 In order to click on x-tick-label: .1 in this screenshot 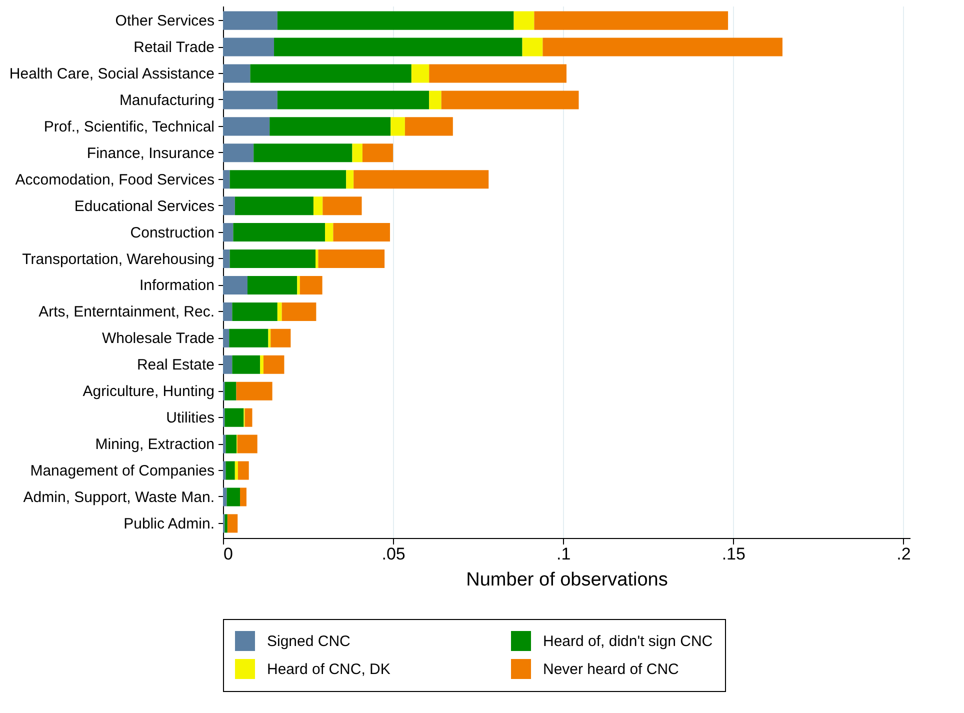, I will do `click(563, 554)`.